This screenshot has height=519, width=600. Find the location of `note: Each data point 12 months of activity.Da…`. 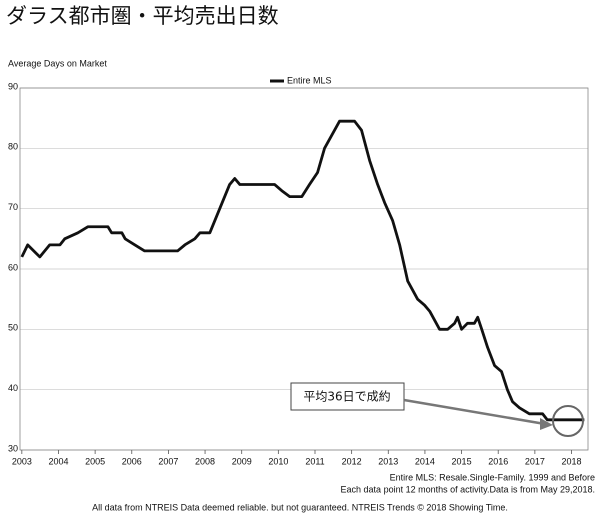

note: Each data point 12 months of activity.Da… is located at coordinates (468, 489).